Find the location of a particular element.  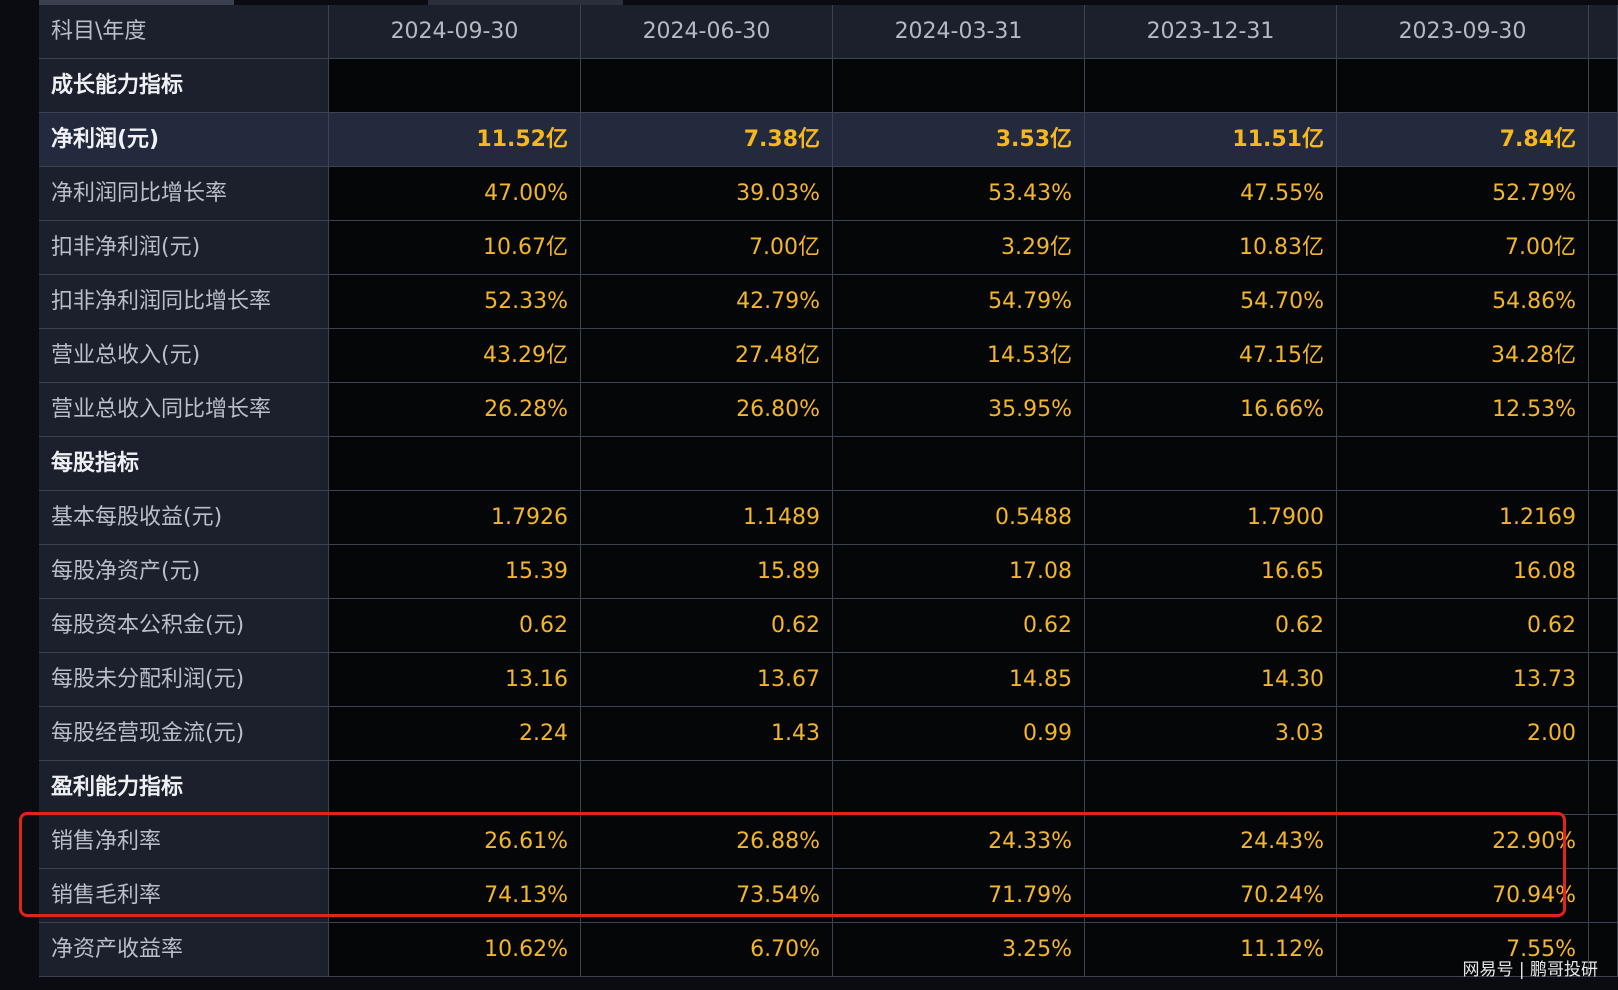

value-cell: 1.1489 is located at coordinates (707, 518).